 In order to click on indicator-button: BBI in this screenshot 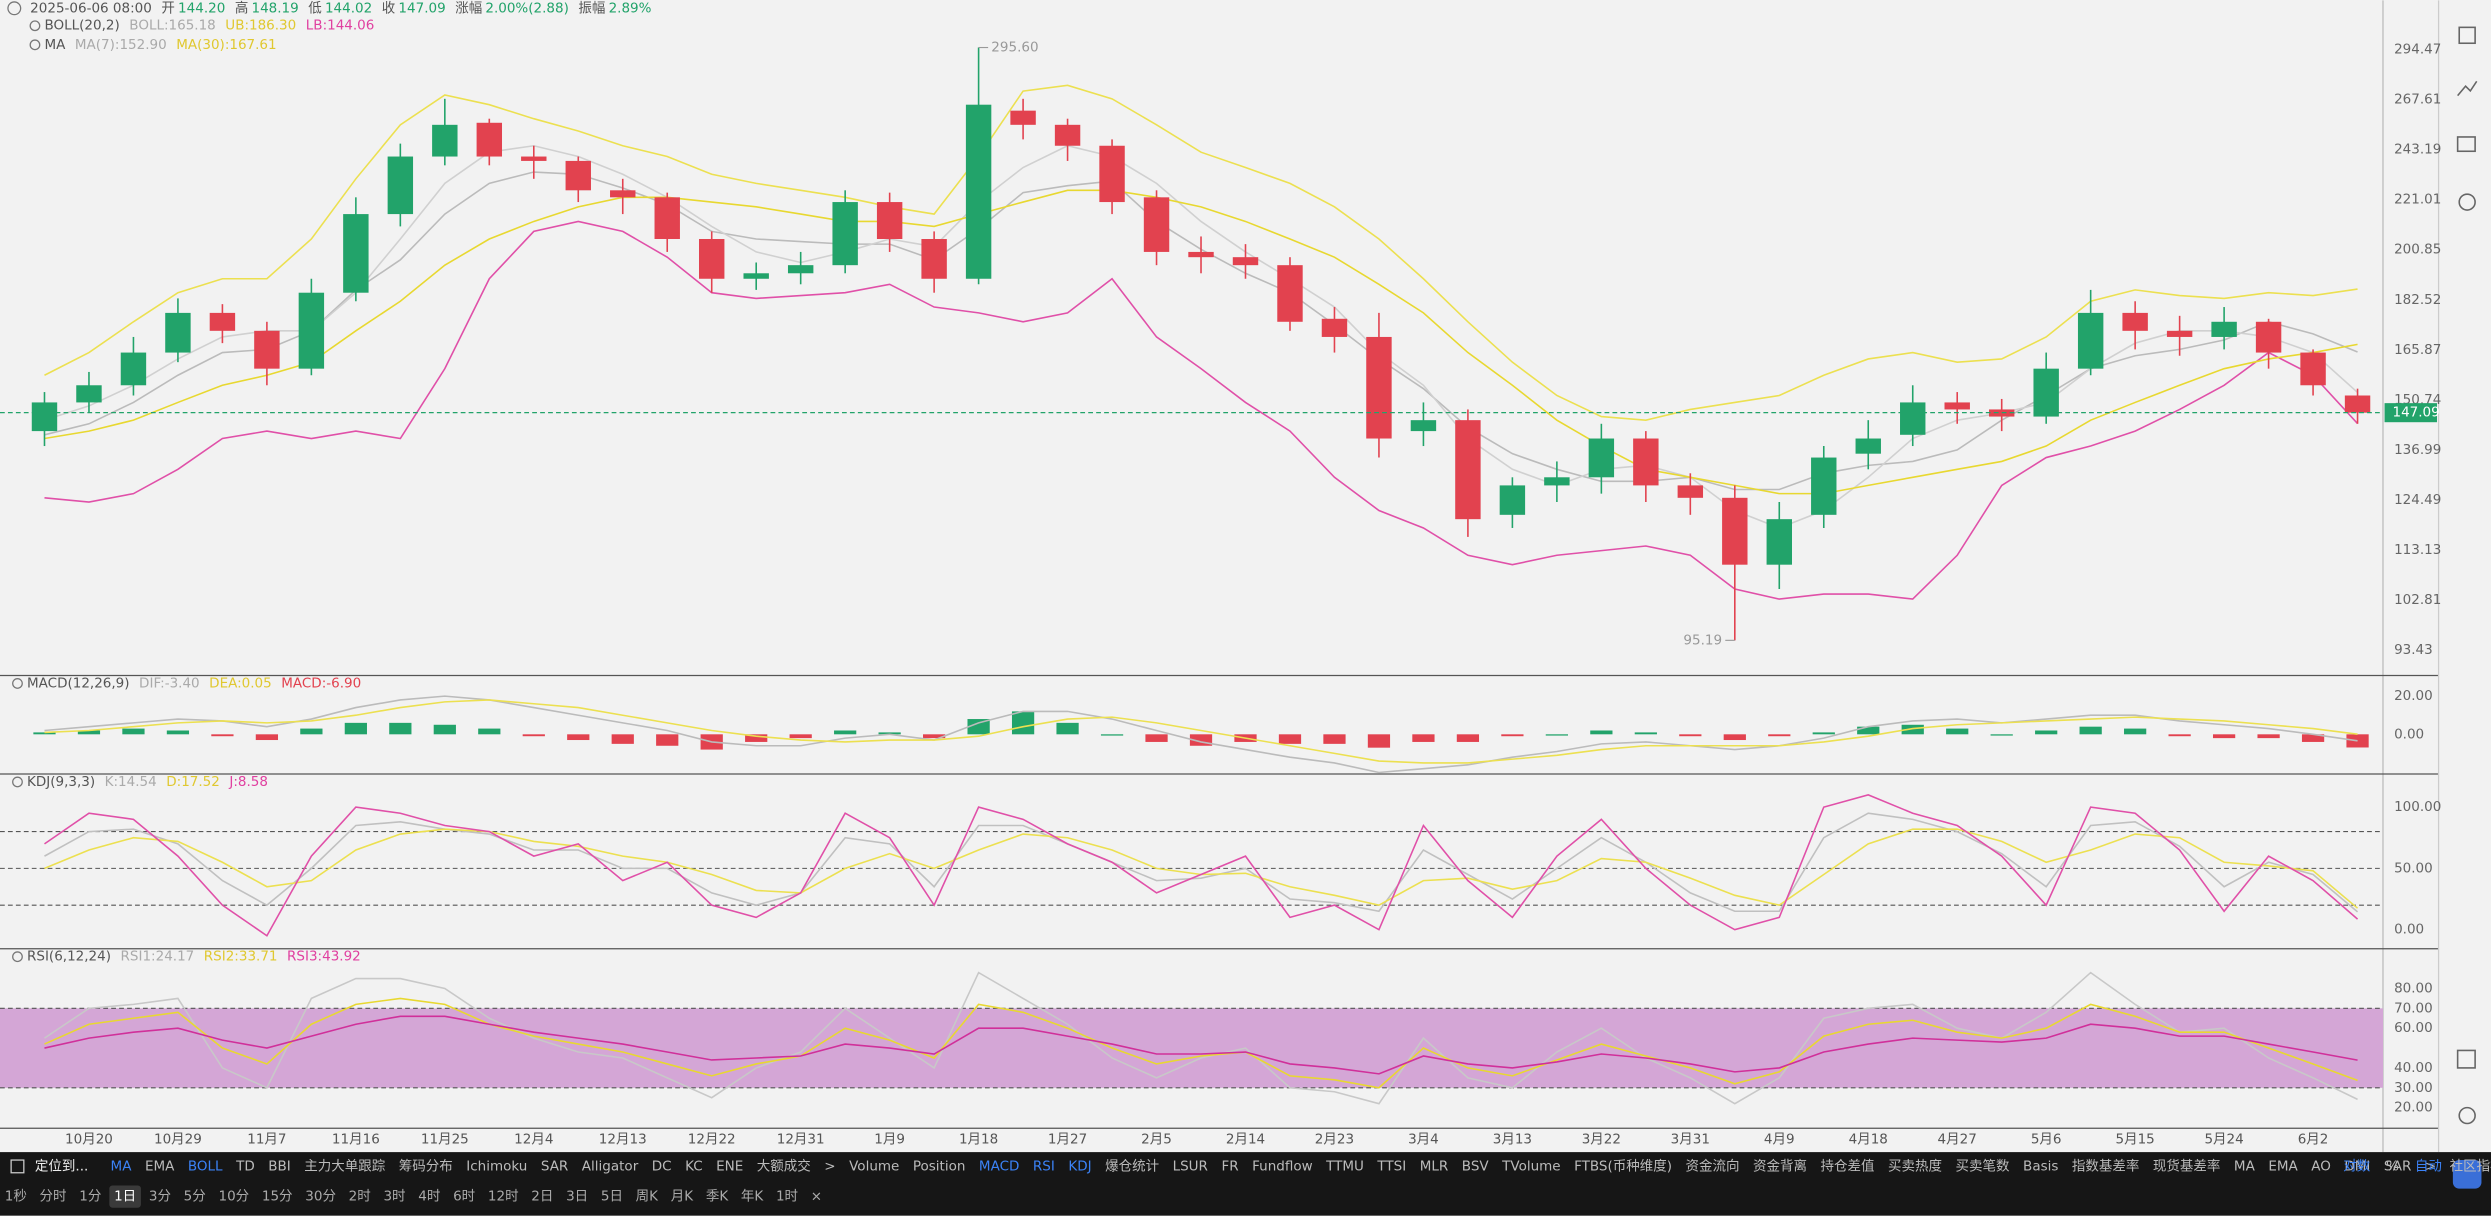, I will do `click(279, 1166)`.